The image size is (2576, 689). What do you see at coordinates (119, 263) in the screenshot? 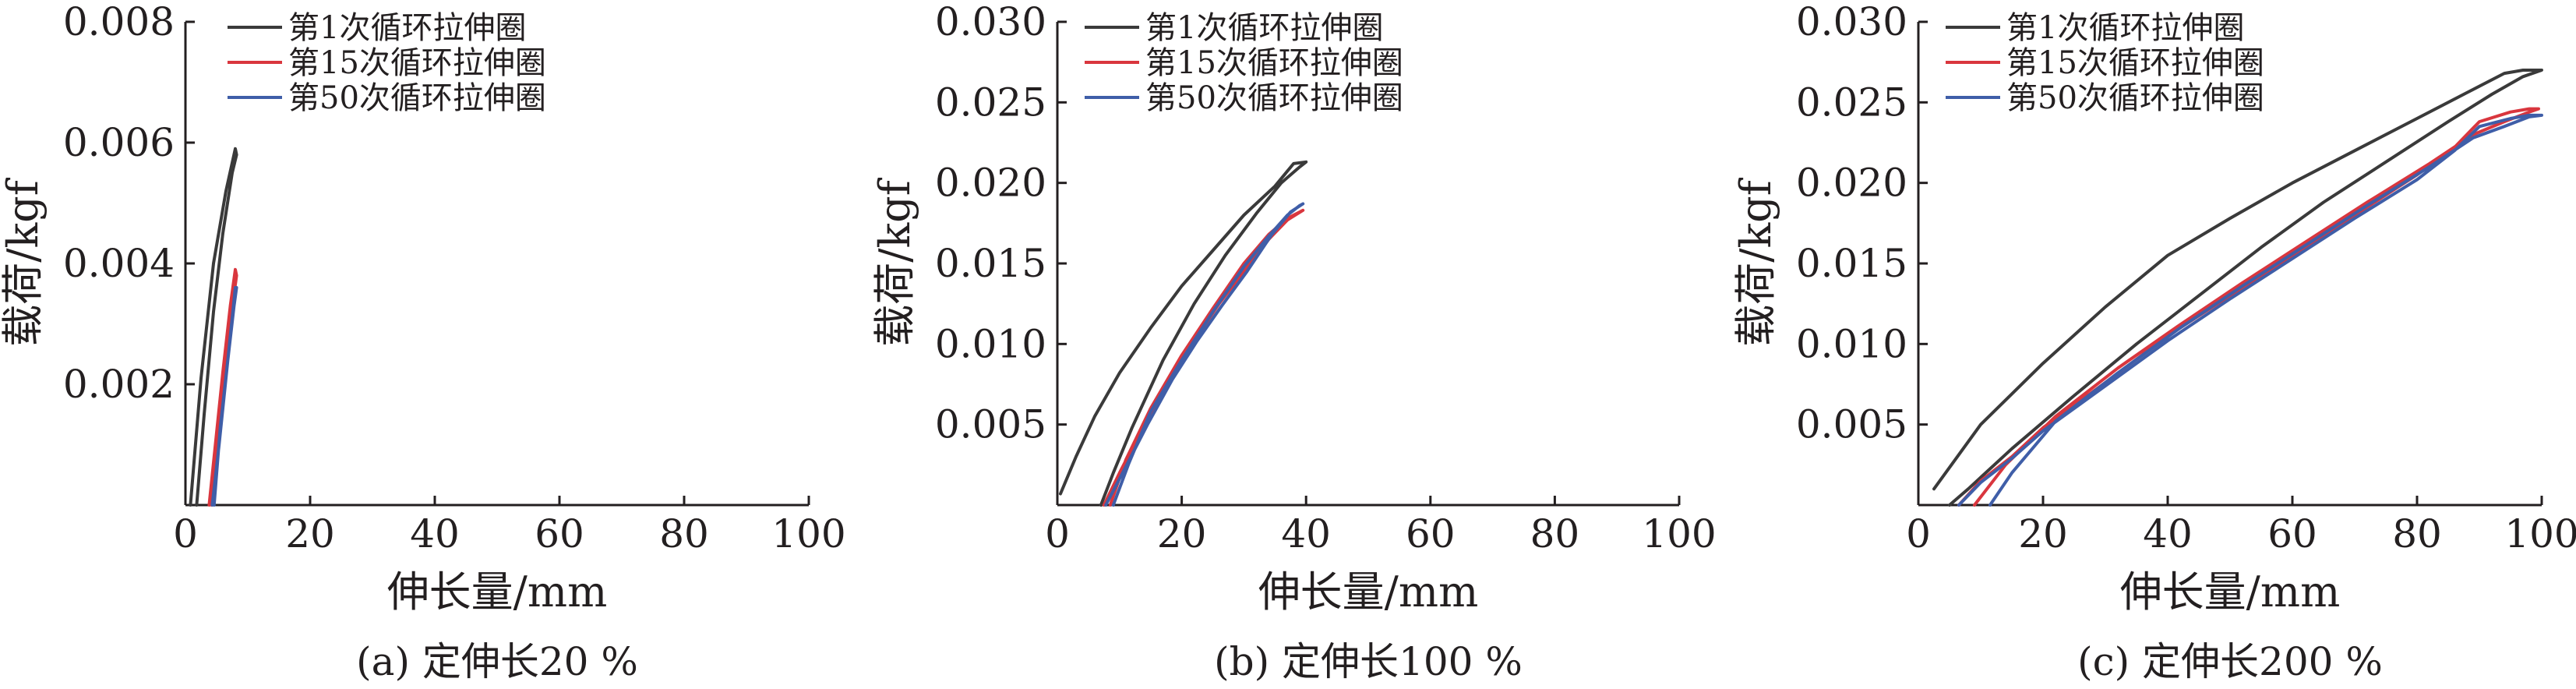
I see `y-tick-label: 0.004` at bounding box center [119, 263].